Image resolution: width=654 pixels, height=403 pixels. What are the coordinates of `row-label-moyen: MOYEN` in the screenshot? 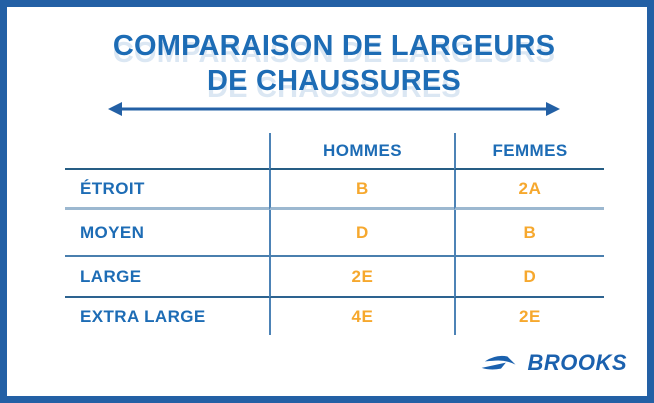 It's located at (167, 233).